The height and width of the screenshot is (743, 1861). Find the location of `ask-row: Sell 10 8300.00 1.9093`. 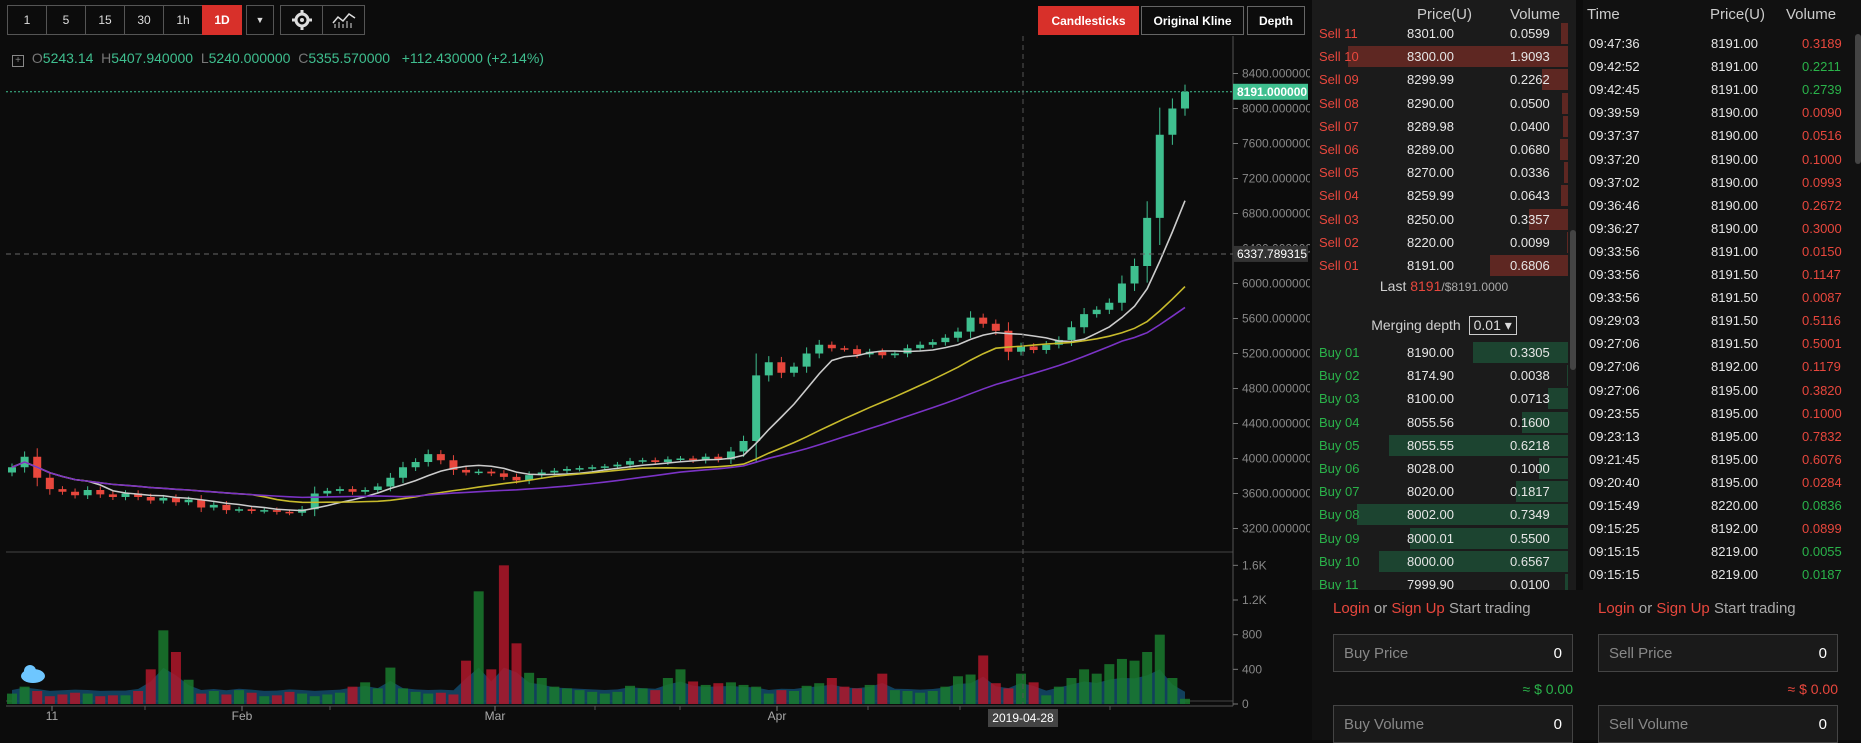

ask-row: Sell 10 8300.00 1.9093 is located at coordinates (1444, 56).